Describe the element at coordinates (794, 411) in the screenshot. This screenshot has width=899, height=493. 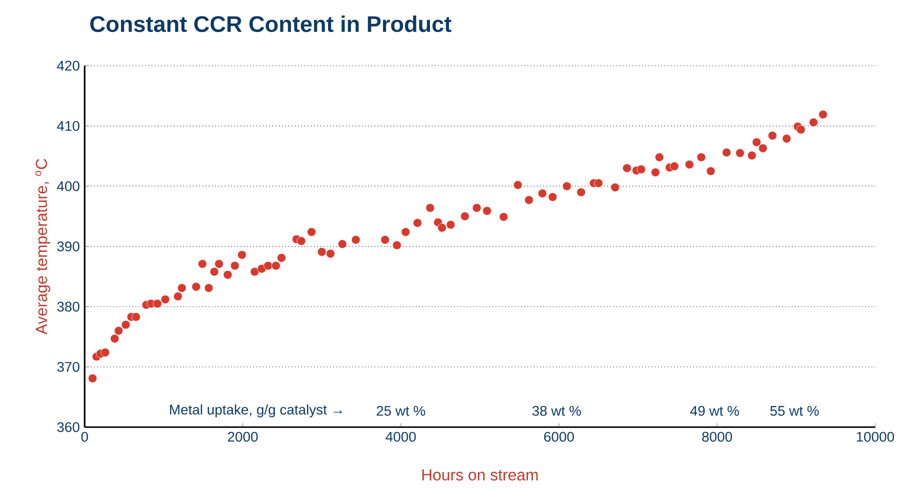
I see `annotation: 55 wt %` at that location.